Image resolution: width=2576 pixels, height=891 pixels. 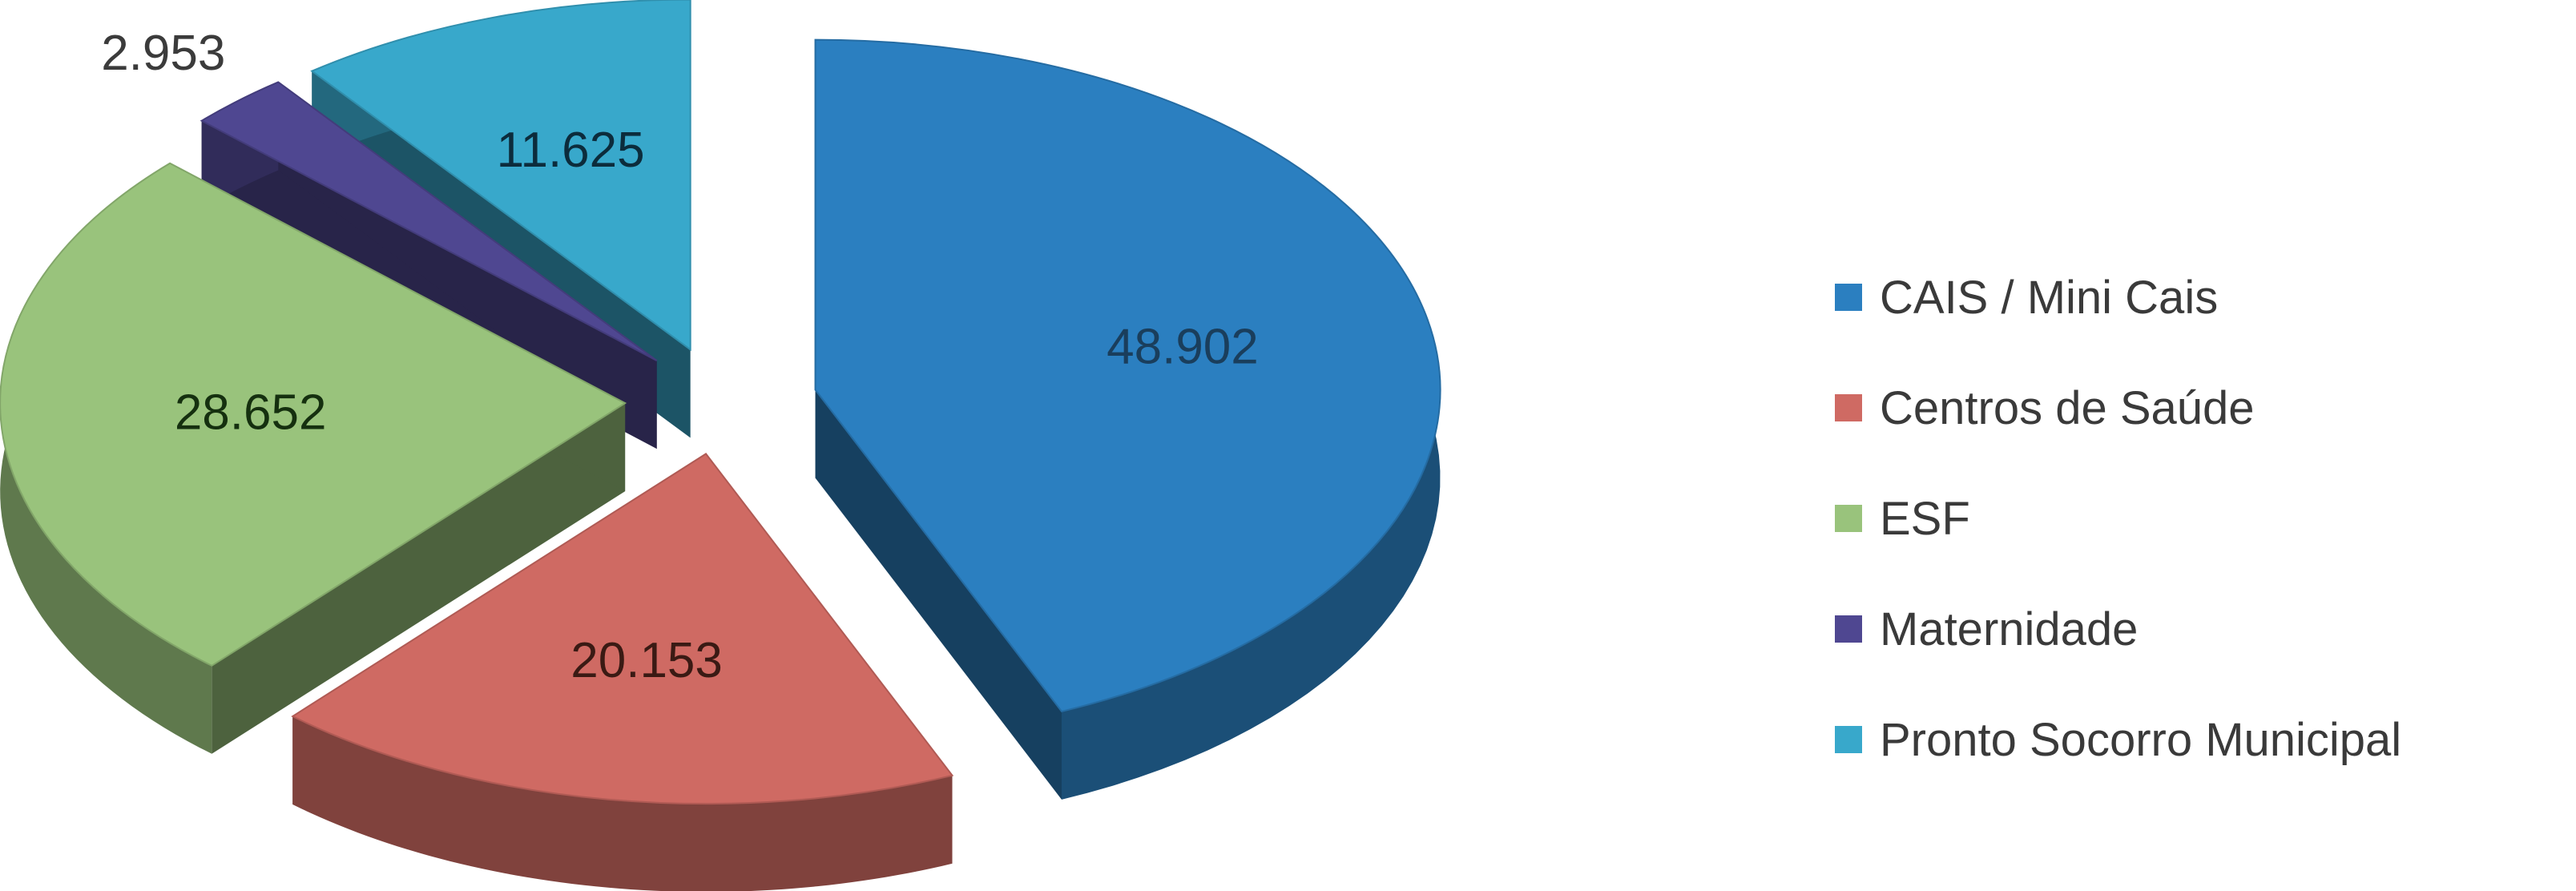 I want to click on legend-swatch-cais-mini-cais, so click(x=1848, y=298).